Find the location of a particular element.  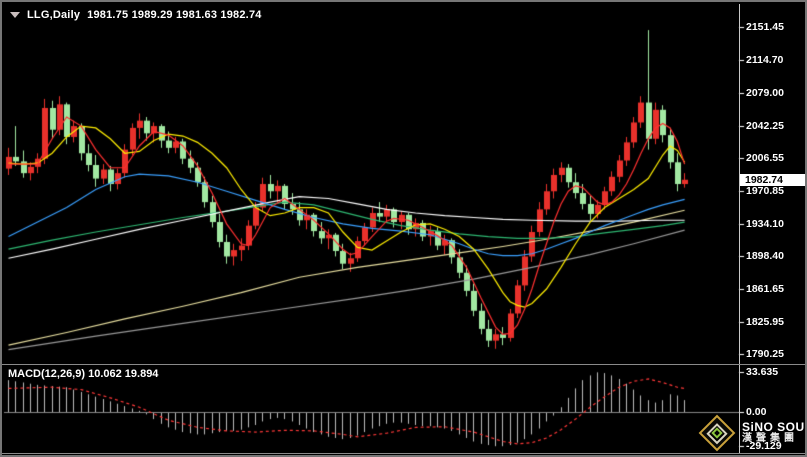

price-axis-label: 1934.10 is located at coordinates (765, 224).